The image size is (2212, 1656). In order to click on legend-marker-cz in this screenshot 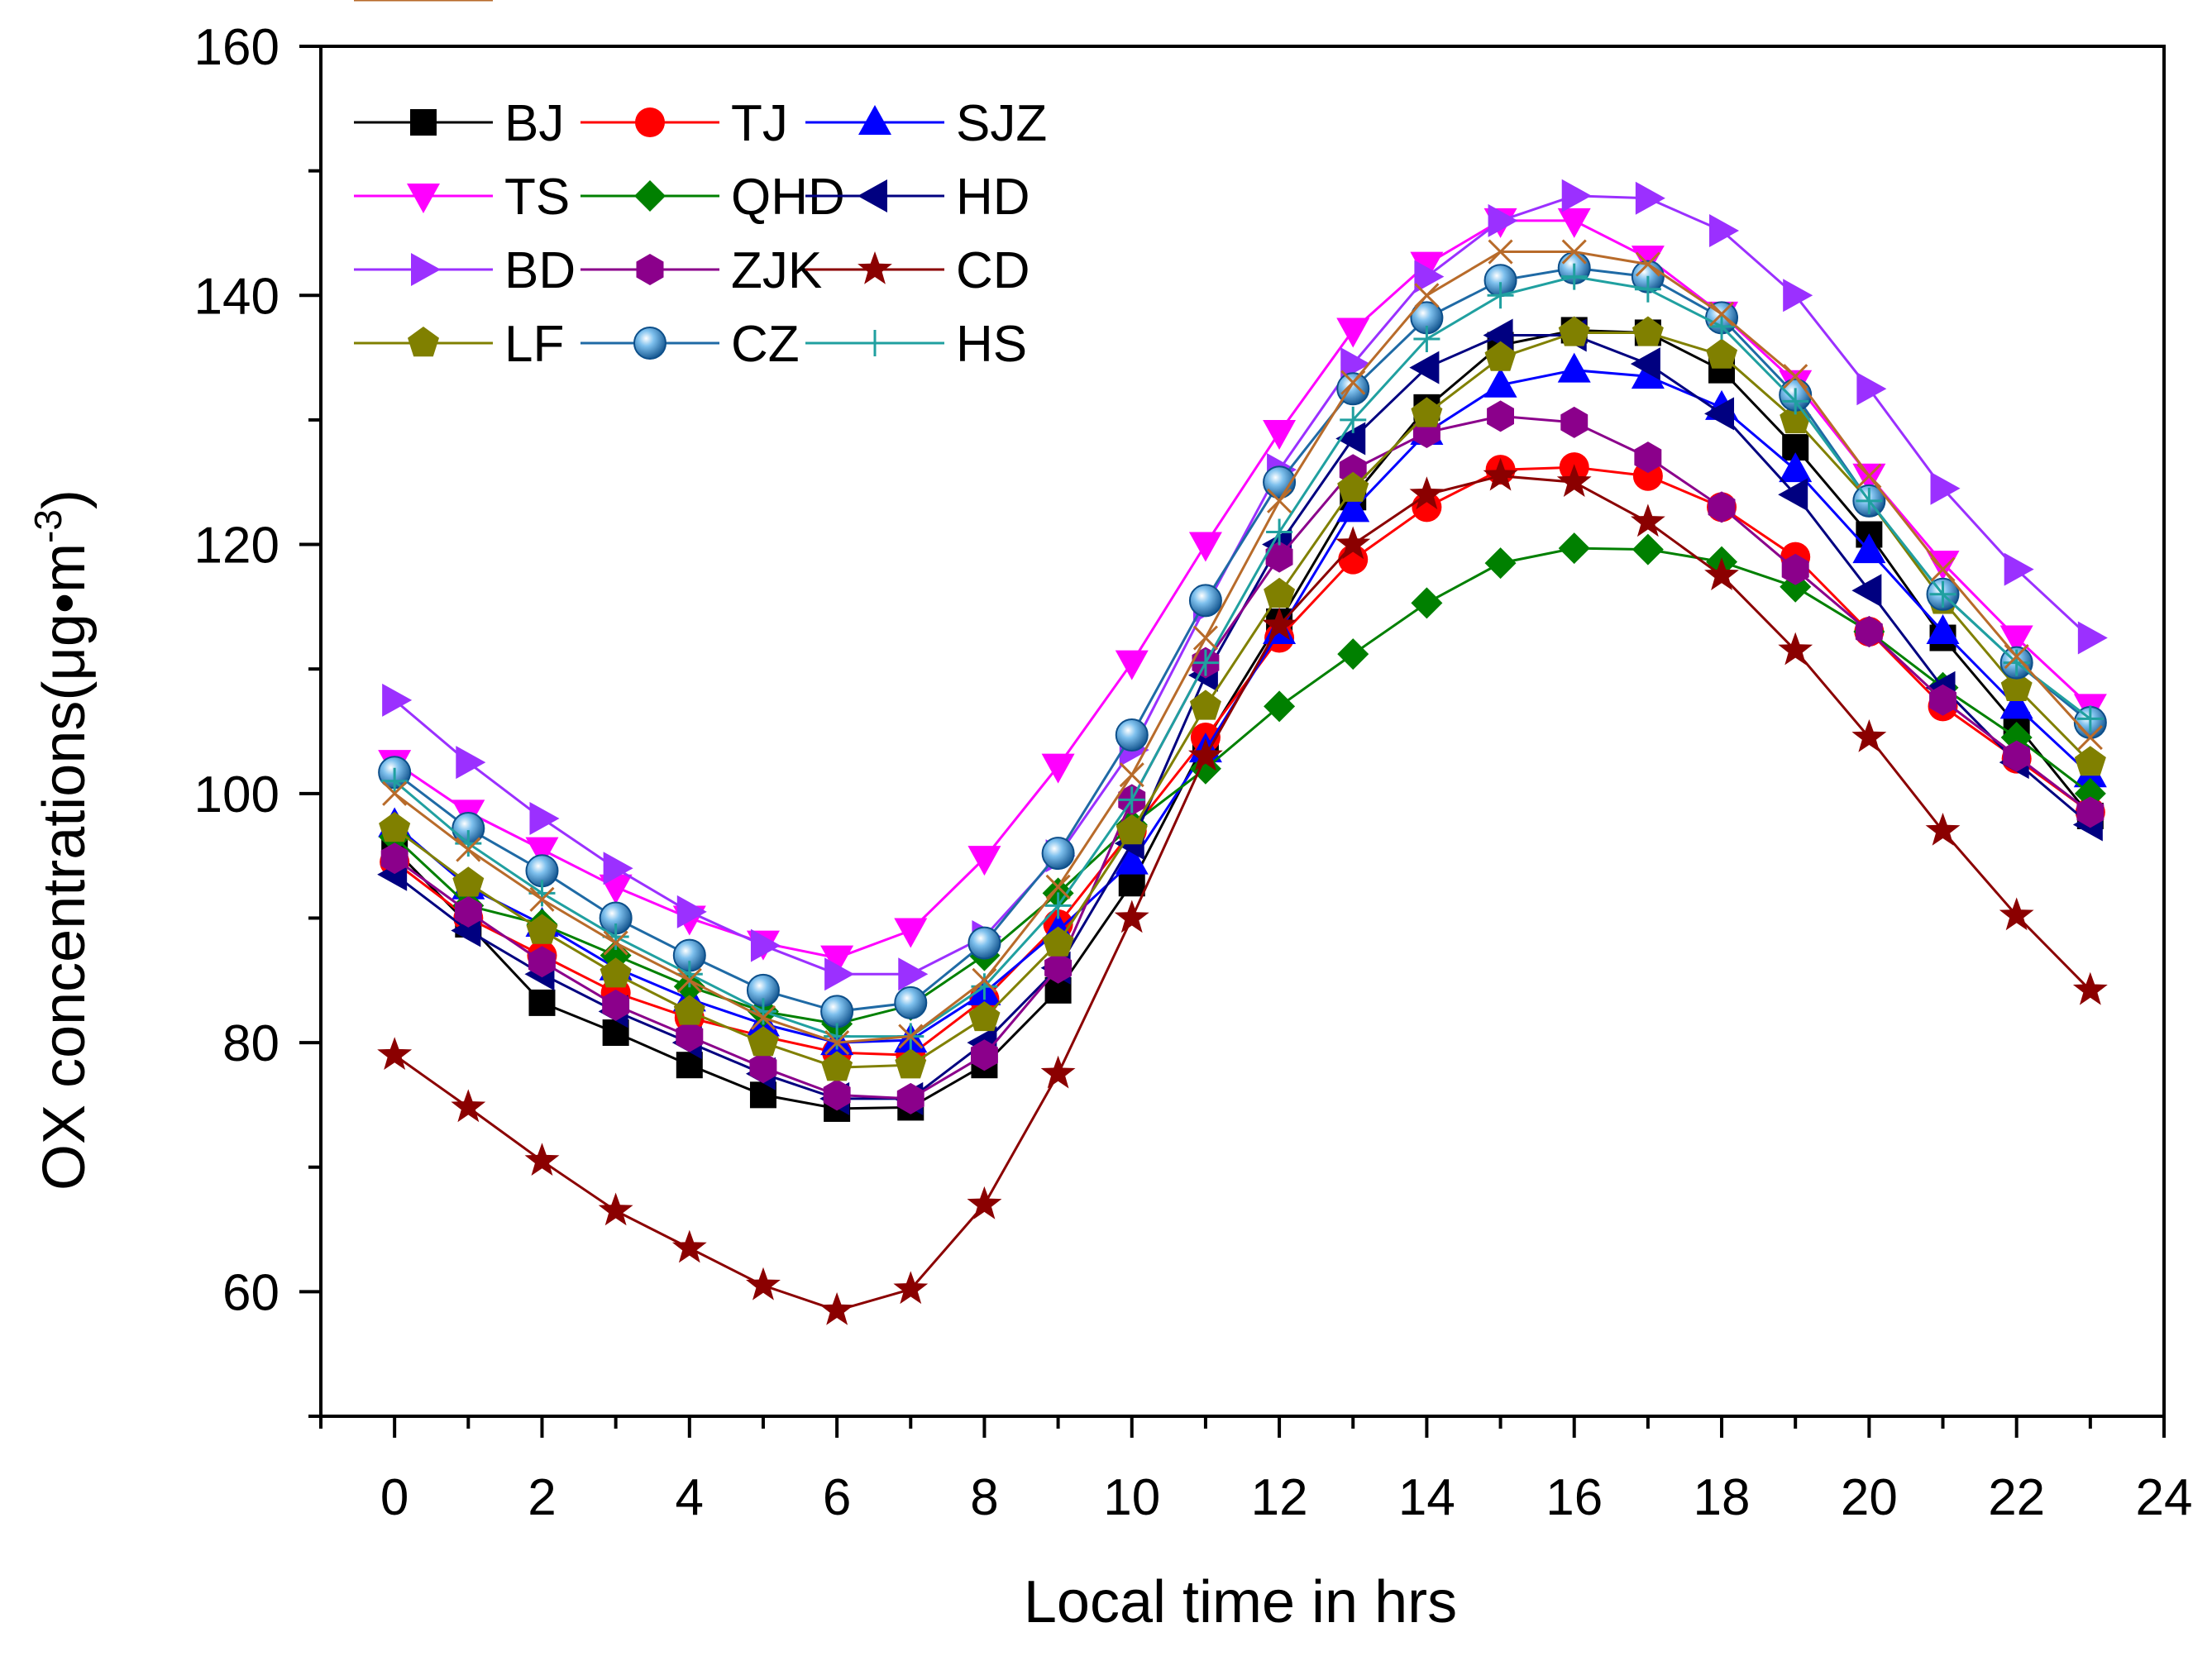, I will do `click(650, 343)`.